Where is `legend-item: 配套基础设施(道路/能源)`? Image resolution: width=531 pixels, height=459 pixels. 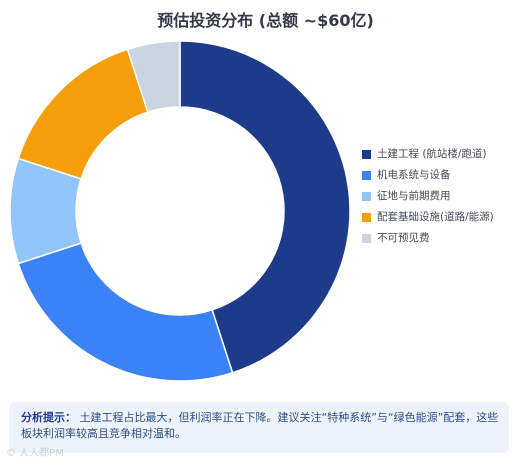 legend-item: 配套基础设施(道路/能源) is located at coordinates (437, 217).